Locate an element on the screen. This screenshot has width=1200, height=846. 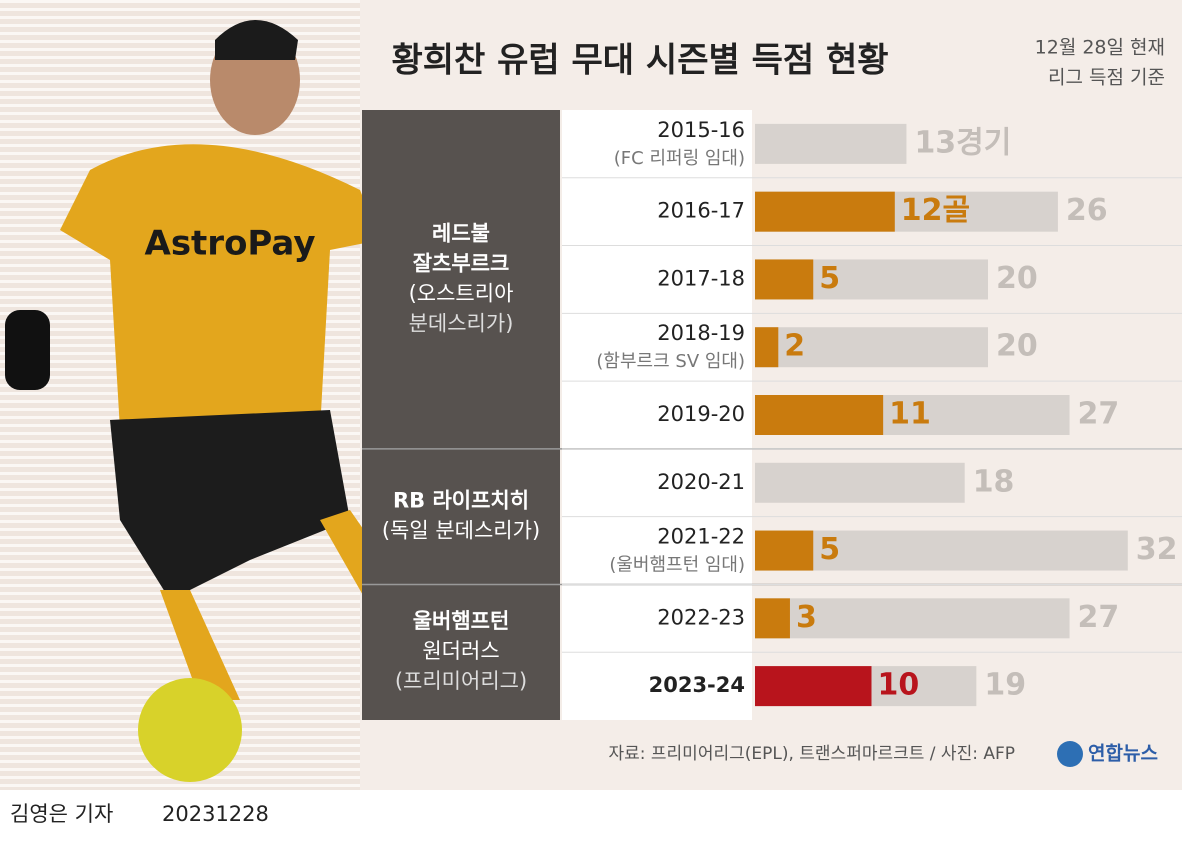
club-label: RB 라이프치히 is located at coordinates (461, 501).